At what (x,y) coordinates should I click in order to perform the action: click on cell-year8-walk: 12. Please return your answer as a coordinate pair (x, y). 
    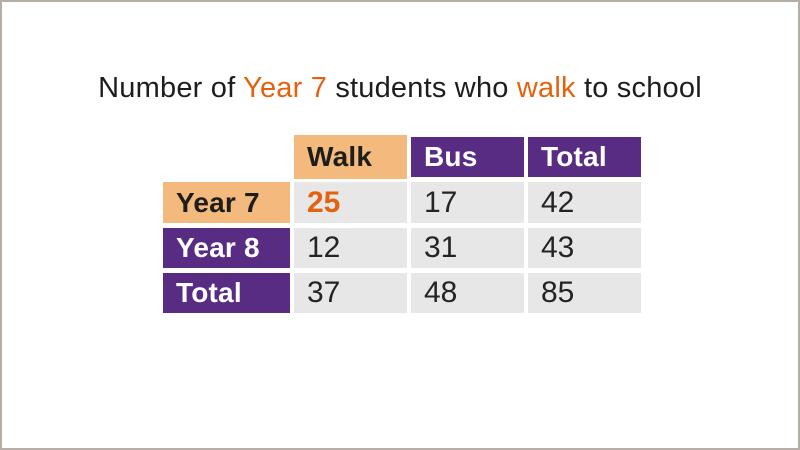
    Looking at the image, I should click on (350, 248).